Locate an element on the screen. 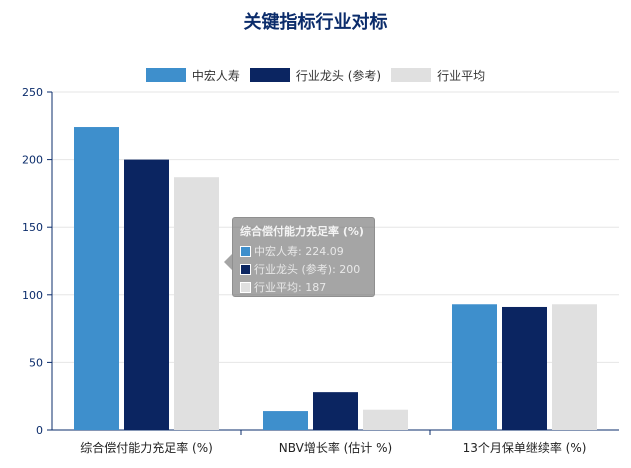 This screenshot has height=468, width=631. tooltip-row: 行业平均: 187 is located at coordinates (283, 287).